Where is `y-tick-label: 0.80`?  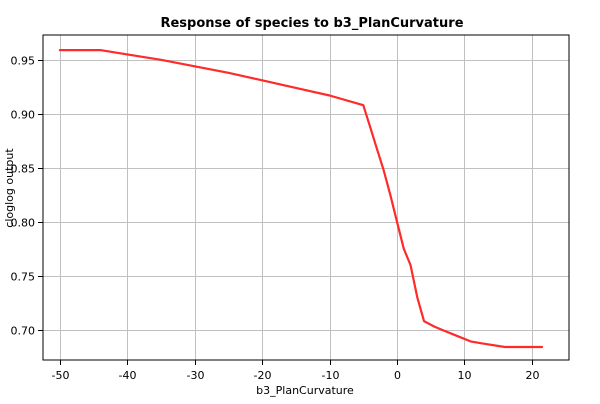
y-tick-label: 0.80 is located at coordinates (23, 223).